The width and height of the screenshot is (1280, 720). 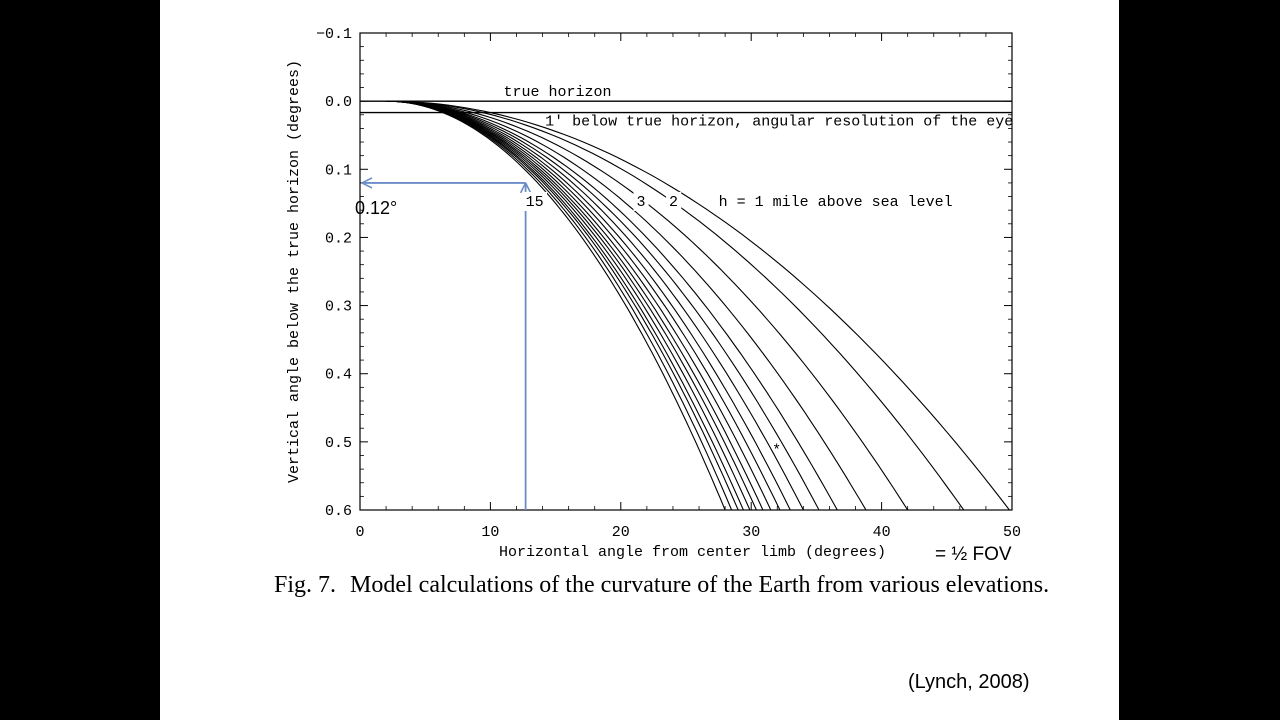 What do you see at coordinates (334, 34) in the screenshot?
I see `y-tick-label: −0.1` at bounding box center [334, 34].